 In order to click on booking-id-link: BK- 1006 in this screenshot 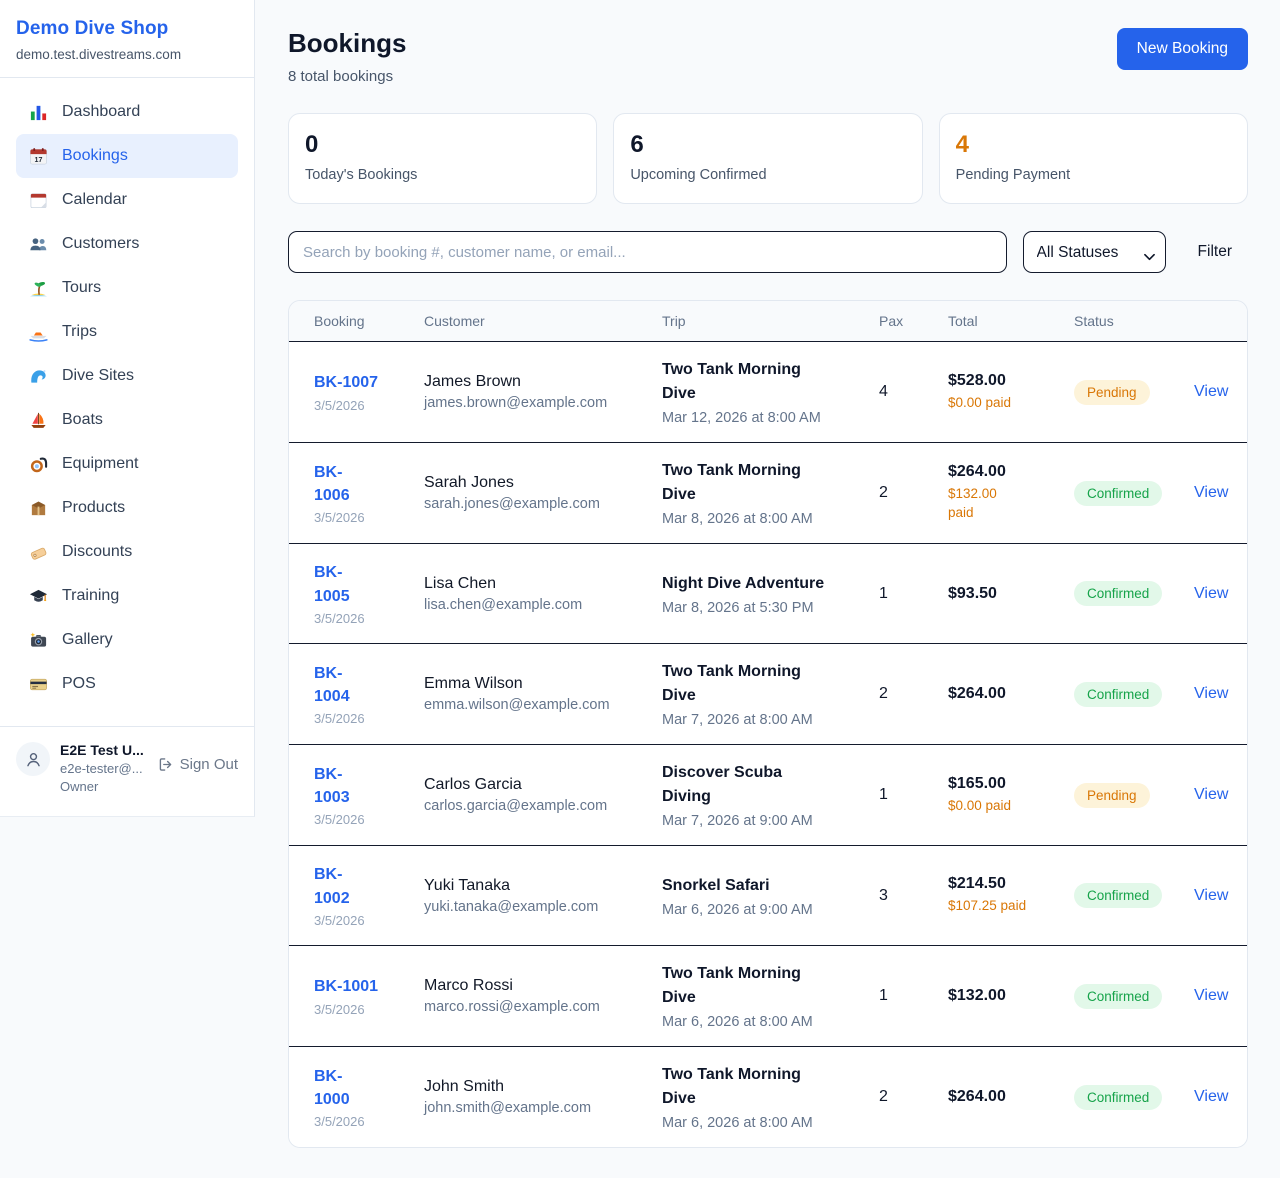, I will do `click(332, 483)`.